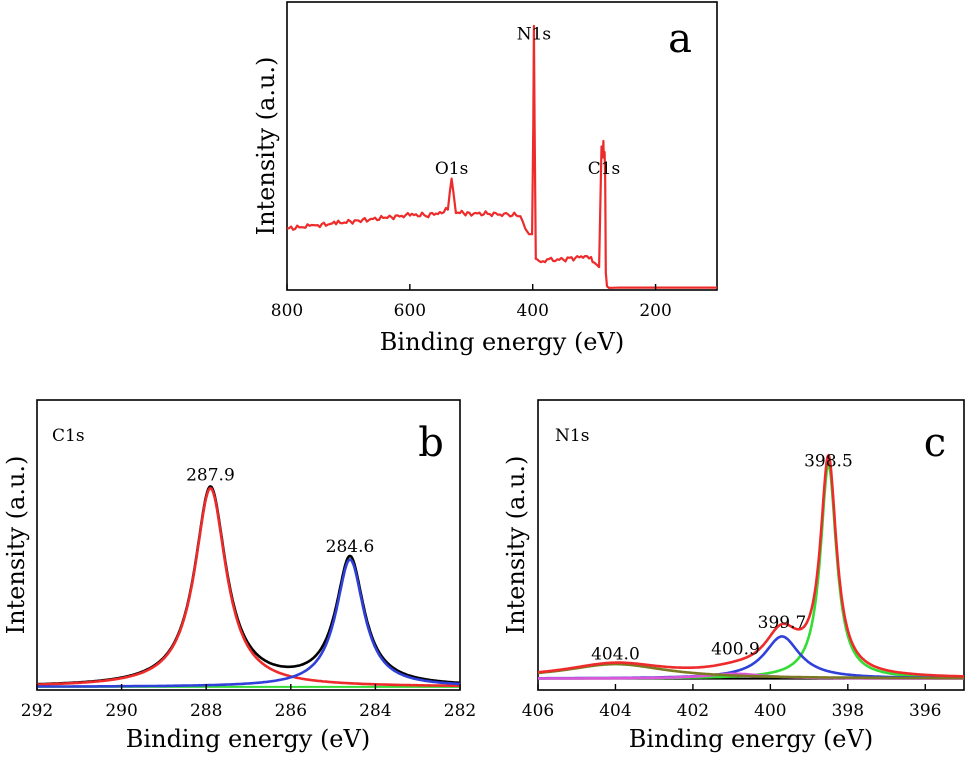 Image resolution: width=966 pixels, height=759 pixels. Describe the element at coordinates (516, 545) in the screenshot. I see `panel-c-y-axis-label: Intensity (a.u.)` at that location.